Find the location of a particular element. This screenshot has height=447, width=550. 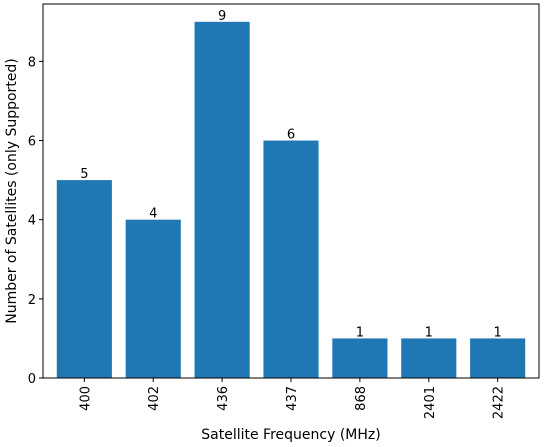

x-tick-label-2422: 2422 is located at coordinates (499, 402).